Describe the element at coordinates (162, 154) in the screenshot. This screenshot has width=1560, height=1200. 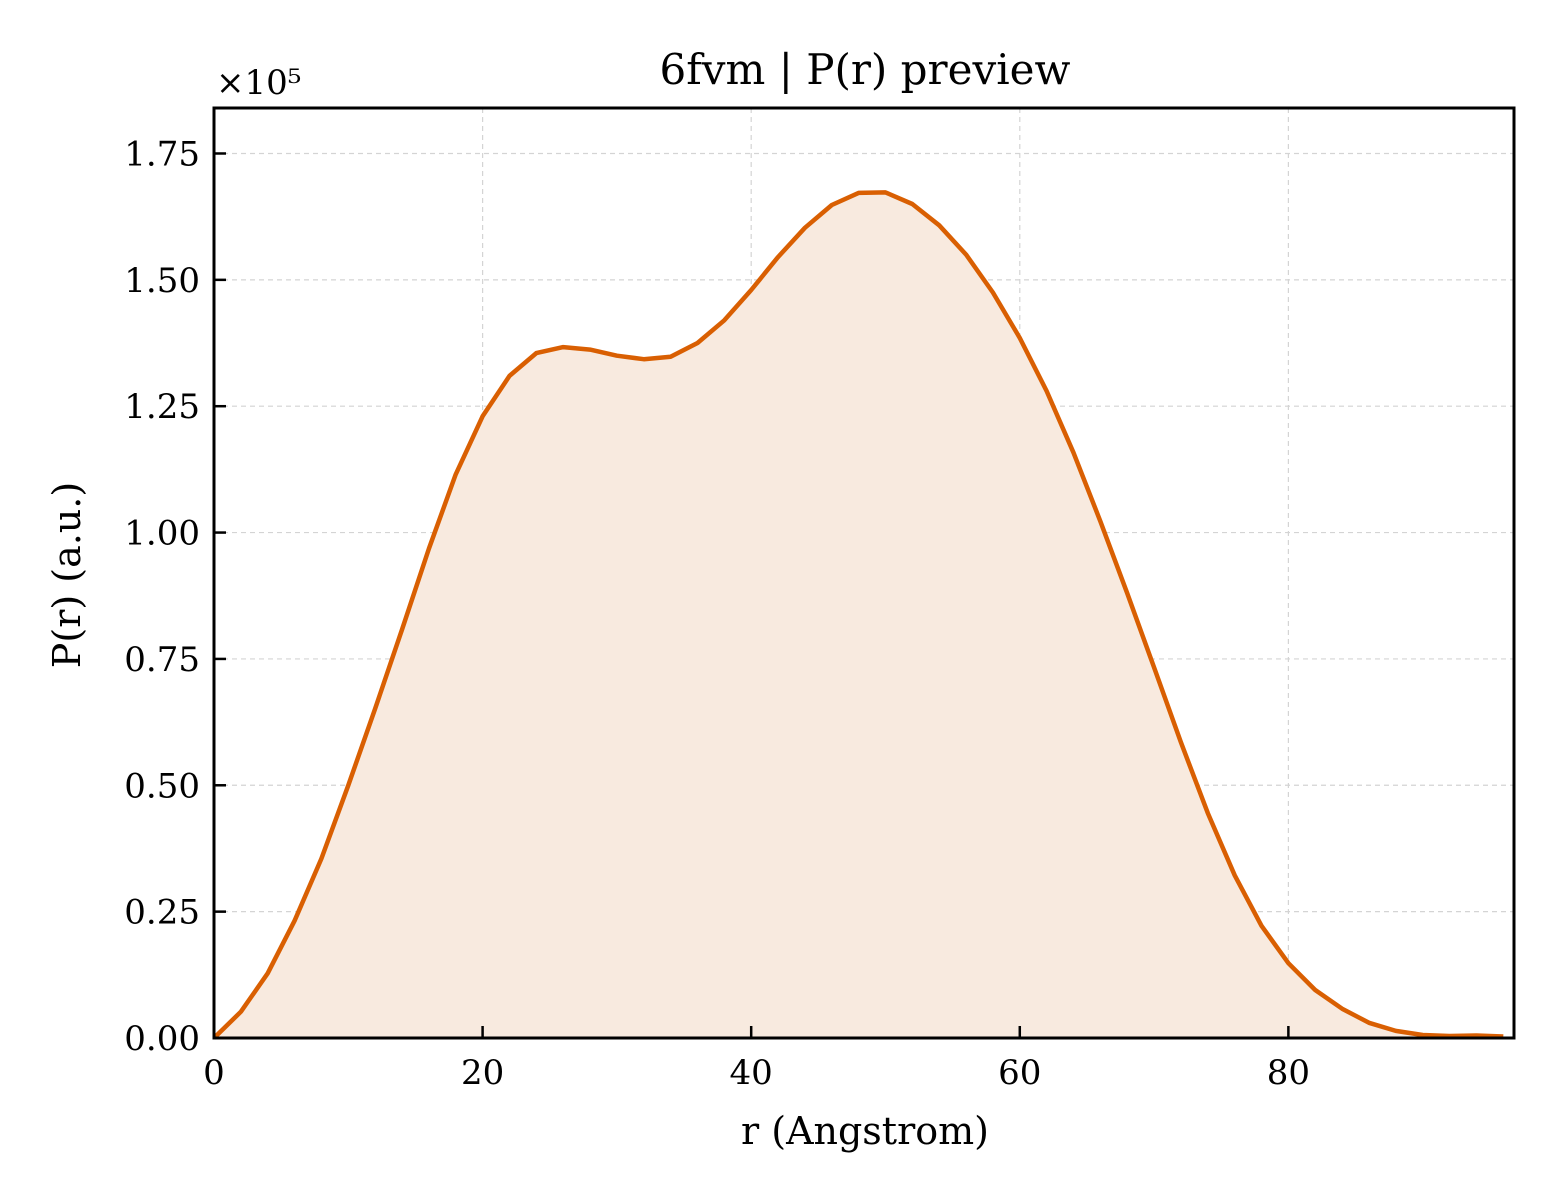
I see `y-tick-label: 1.75` at that location.